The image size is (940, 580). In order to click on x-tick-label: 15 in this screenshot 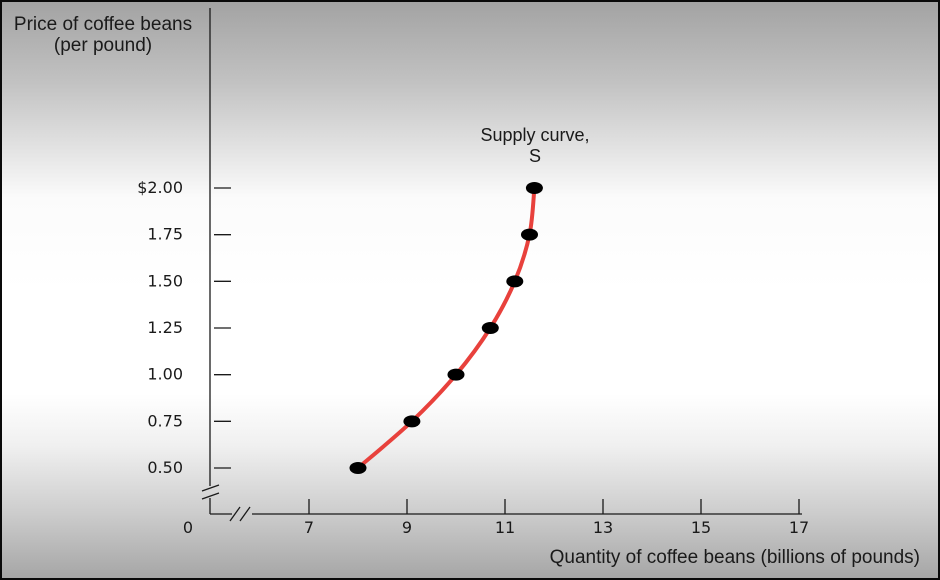, I will do `click(701, 527)`.